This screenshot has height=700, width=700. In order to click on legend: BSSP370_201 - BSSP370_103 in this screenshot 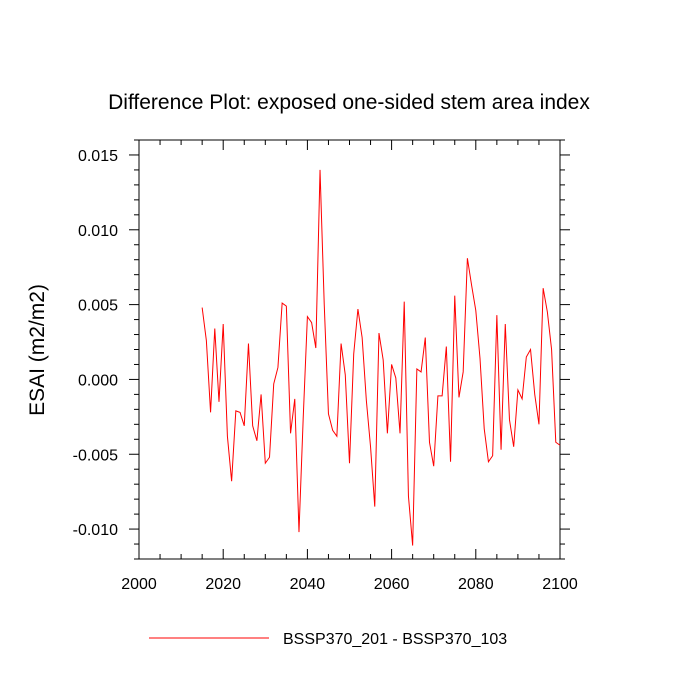, I will do `click(328, 639)`.